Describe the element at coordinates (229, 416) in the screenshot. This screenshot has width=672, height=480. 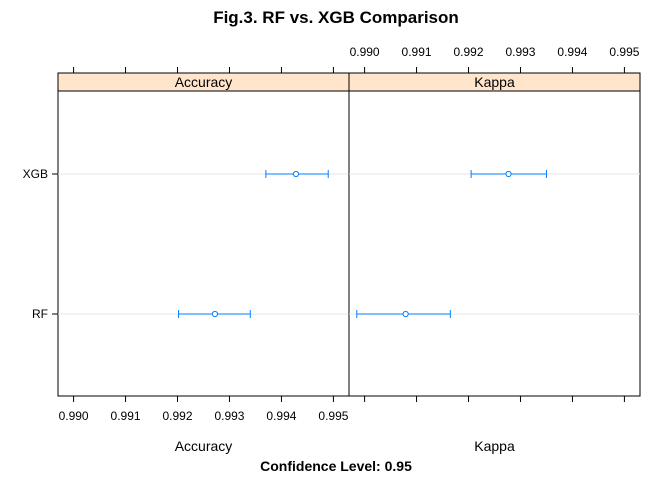
I see `tick-label-accuracy-3: 0.993` at that location.